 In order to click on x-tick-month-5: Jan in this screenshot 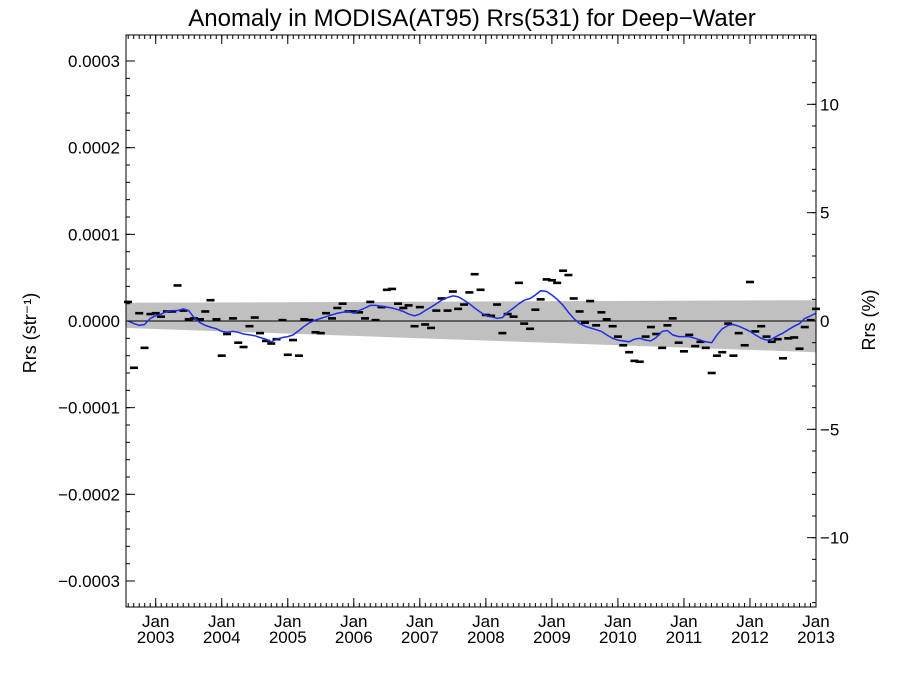, I will do `click(419, 621)`.